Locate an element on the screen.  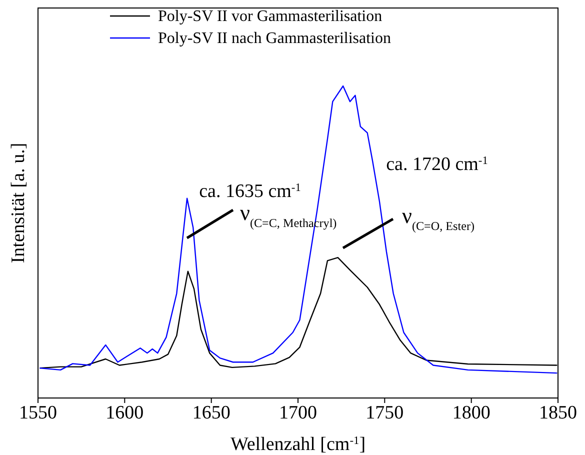
x-axis-title: Wellenzahl [cm$^{-1}$] is located at coordinates (298, 444).